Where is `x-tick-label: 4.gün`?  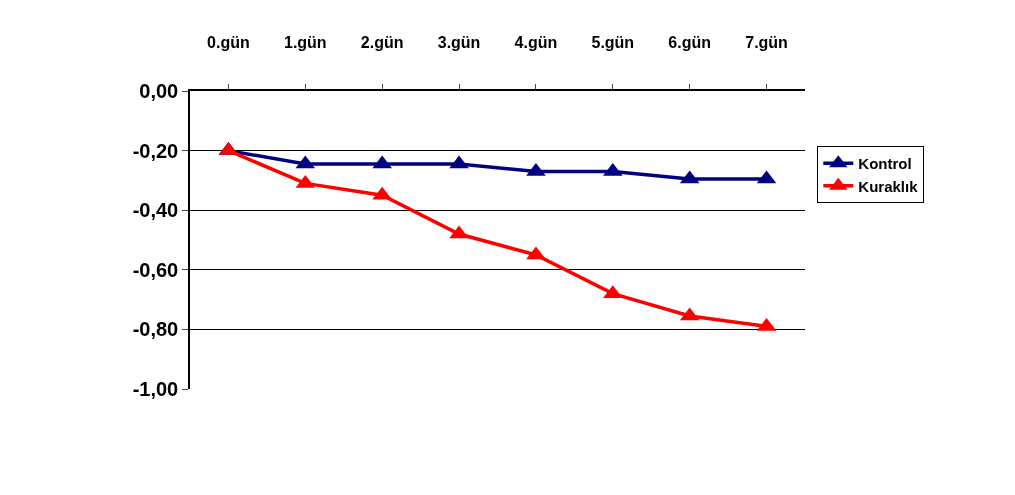
x-tick-label: 4.gün is located at coordinates (536, 42).